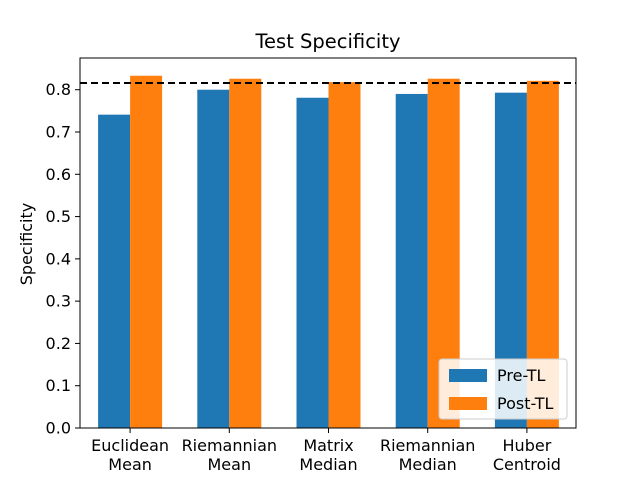 The height and width of the screenshot is (480, 640). I want to click on y-tick-label: 0.8, so click(58, 89).